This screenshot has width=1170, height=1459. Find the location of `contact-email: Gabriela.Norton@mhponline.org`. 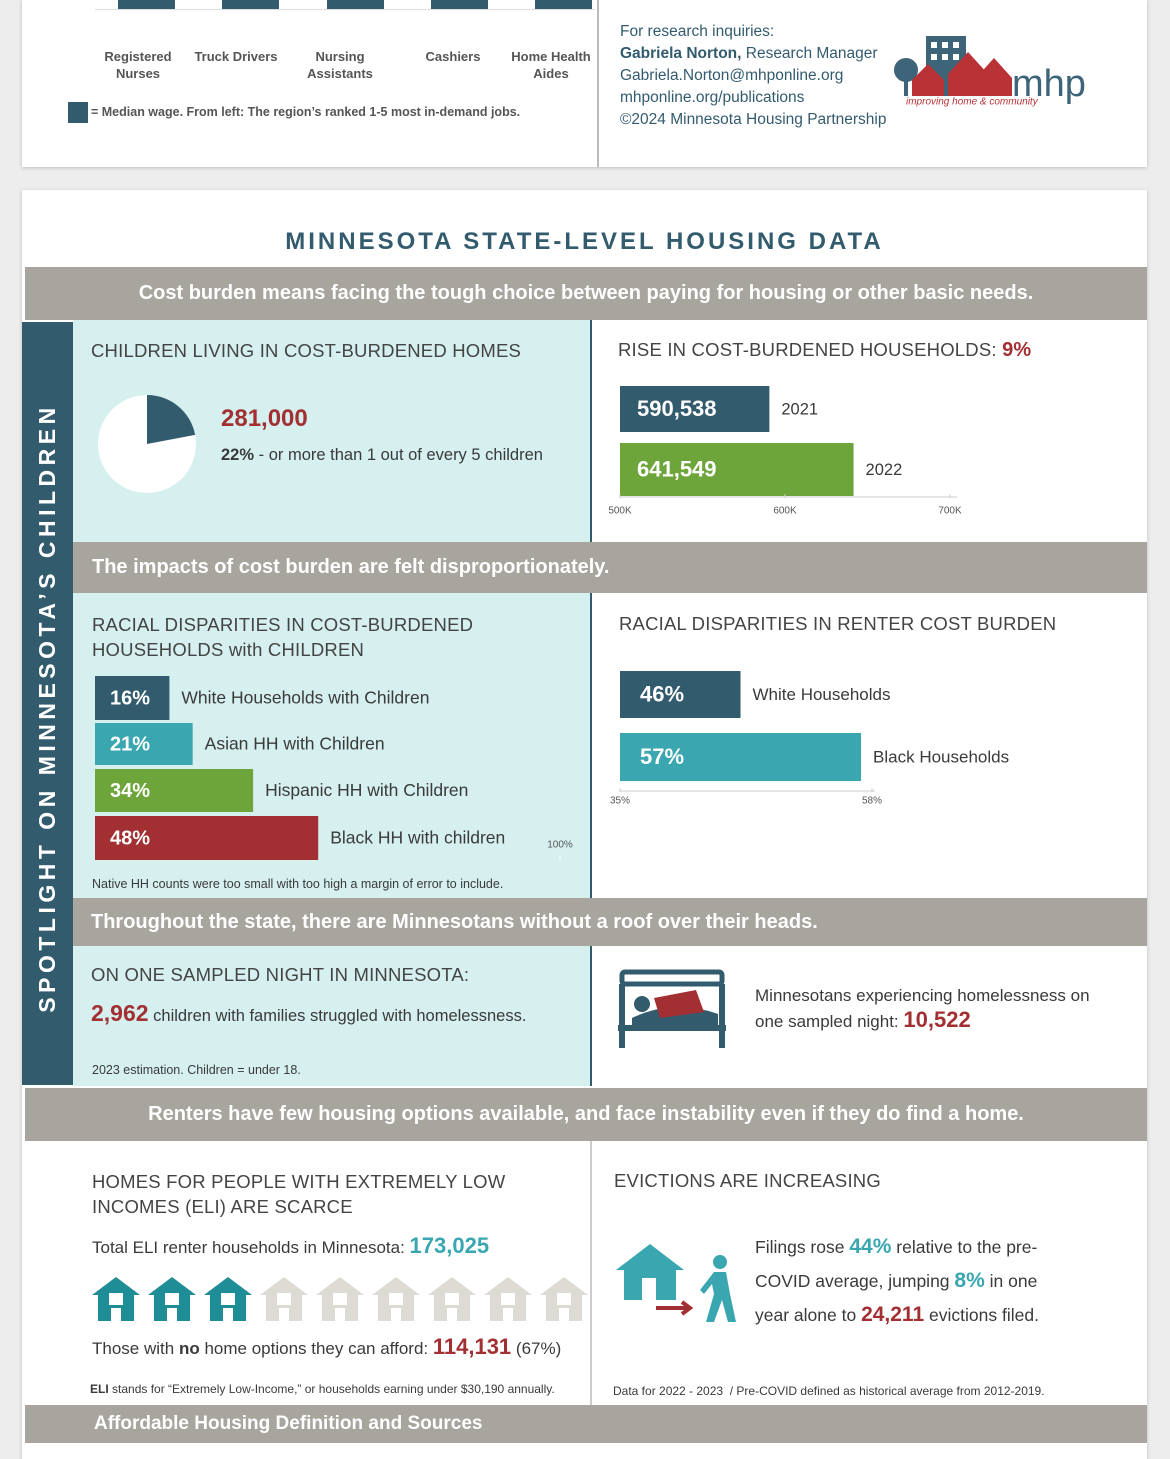

contact-email: Gabriela.Norton@mhponline.org is located at coordinates (732, 75).